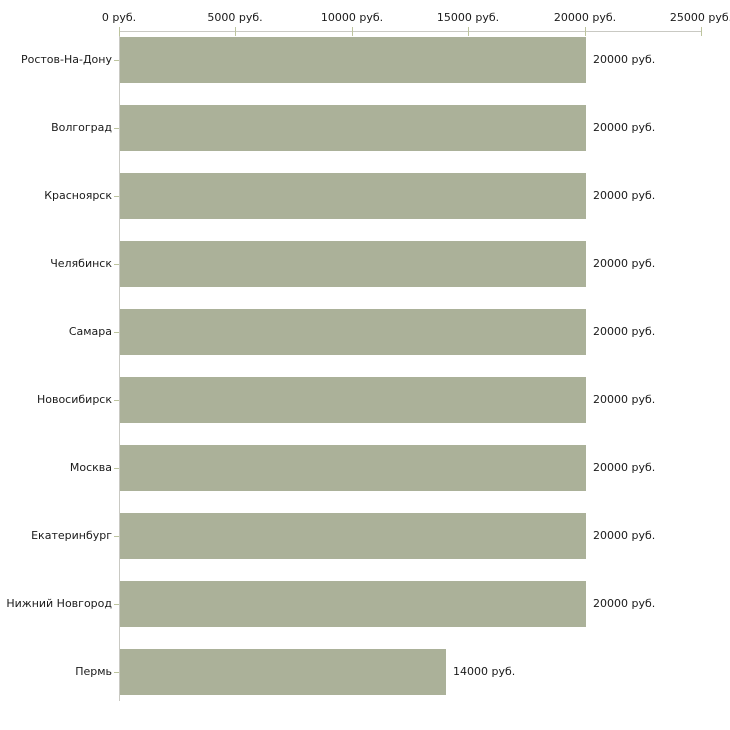  Describe the element at coordinates (410, 31) in the screenshot. I see `x-axis-line` at that location.